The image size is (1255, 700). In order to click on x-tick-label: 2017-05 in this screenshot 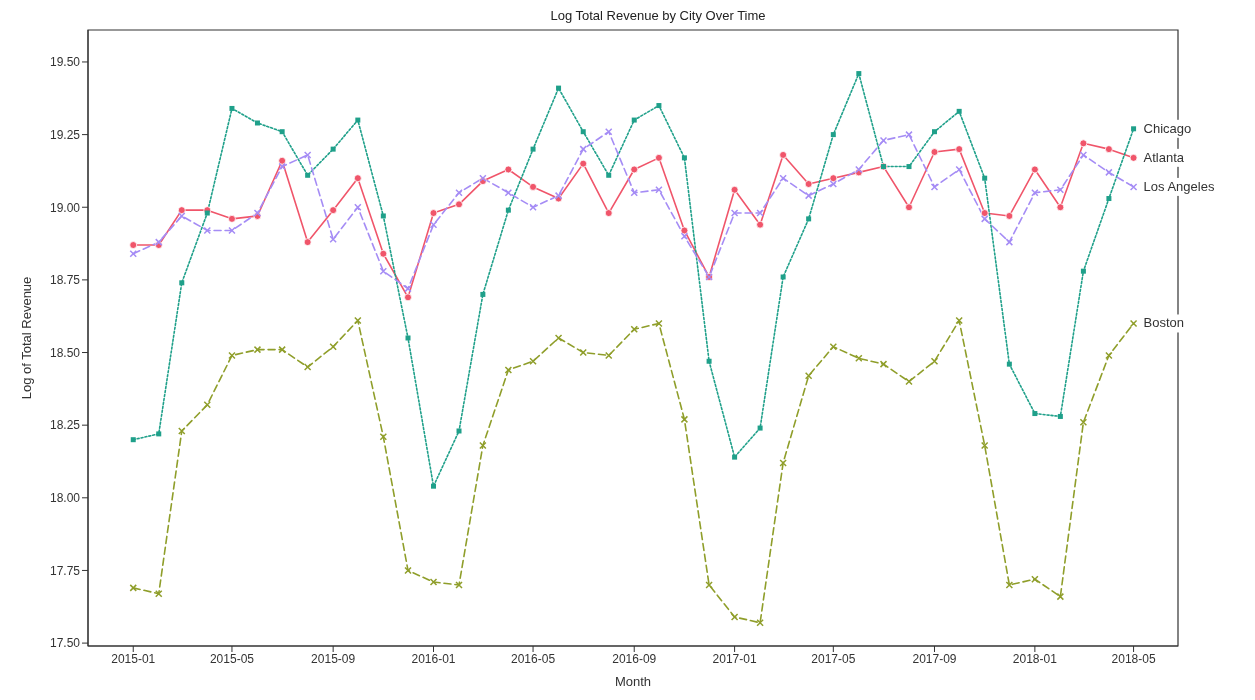, I will do `click(833, 658)`.